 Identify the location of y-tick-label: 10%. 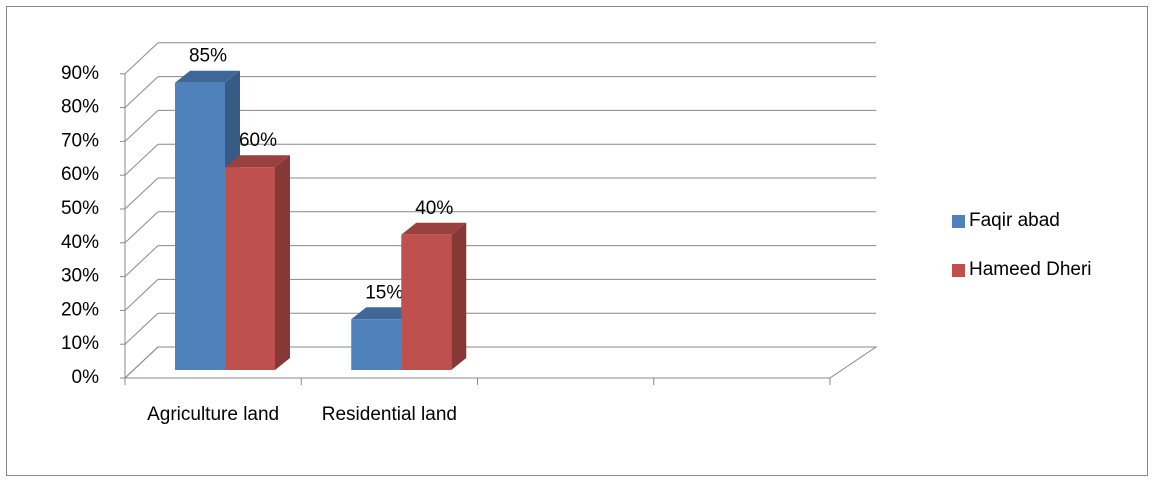
(80, 343).